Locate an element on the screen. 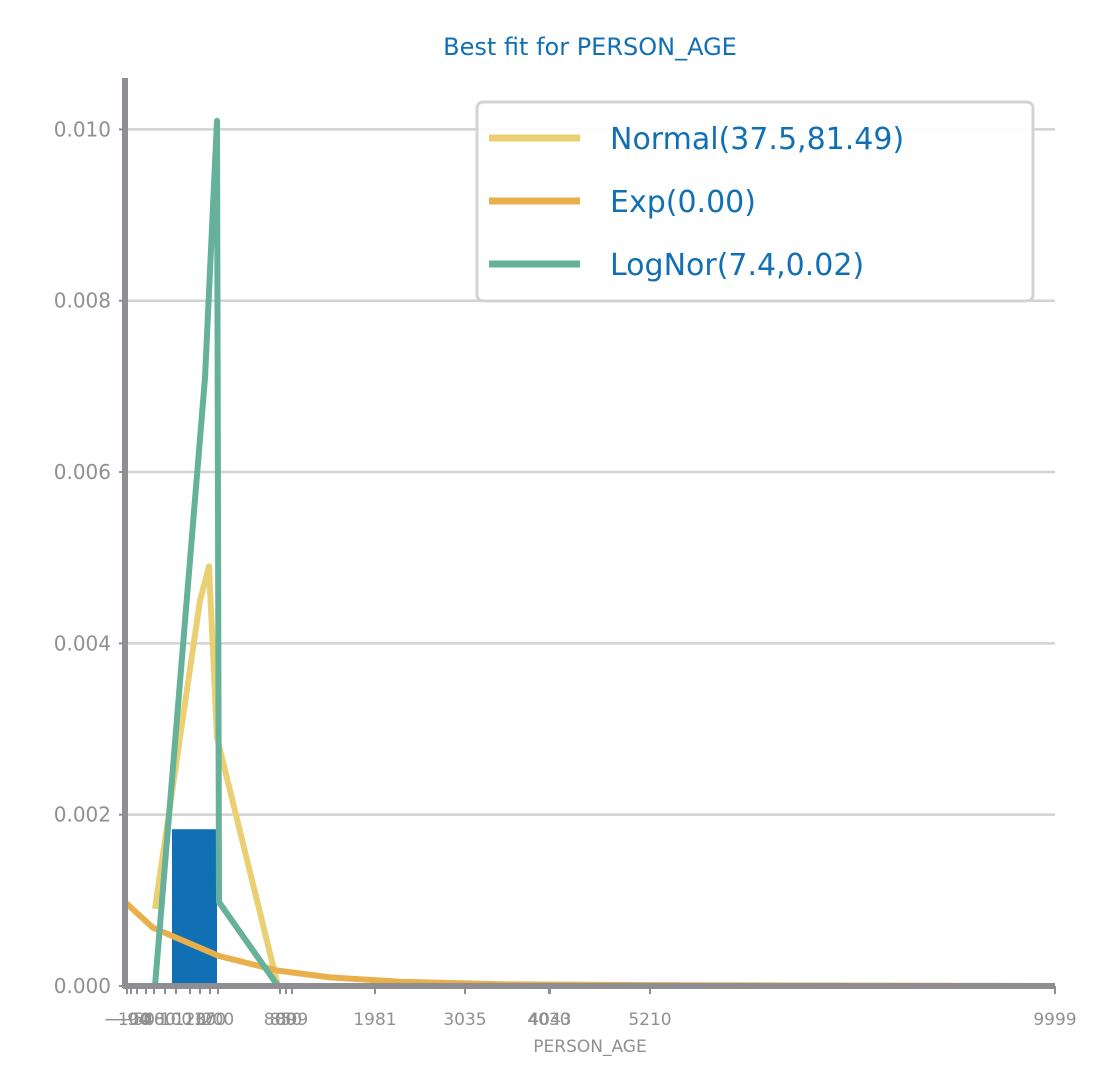 The width and height of the screenshot is (1115, 1088). histogram is located at coordinates (194, 907).